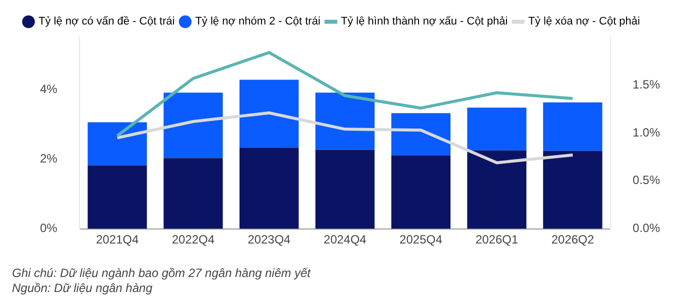 The image size is (700, 306). Describe the element at coordinates (83, 288) in the screenshot. I see `text: Nguồn: Dữ liệu ngân hàng` at that location.